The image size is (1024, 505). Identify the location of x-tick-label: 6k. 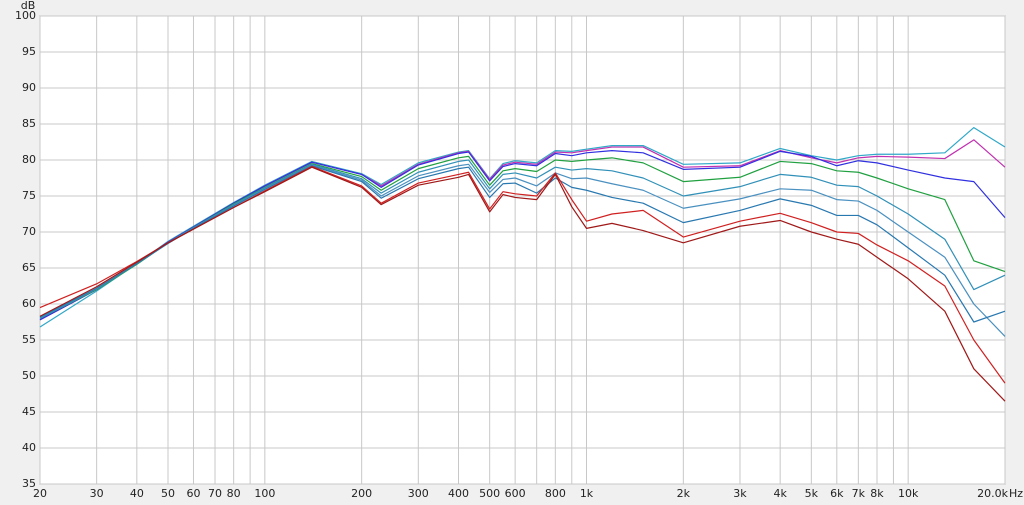
(837, 493).